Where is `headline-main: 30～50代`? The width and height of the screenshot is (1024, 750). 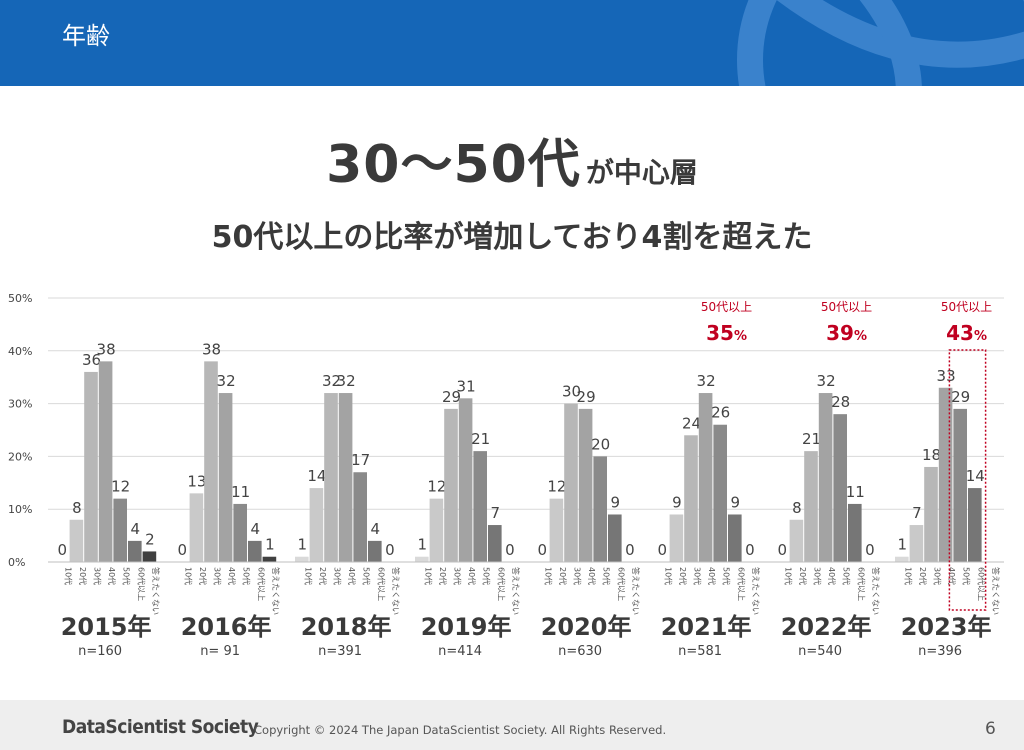 headline-main: 30～50代 is located at coordinates (453, 165).